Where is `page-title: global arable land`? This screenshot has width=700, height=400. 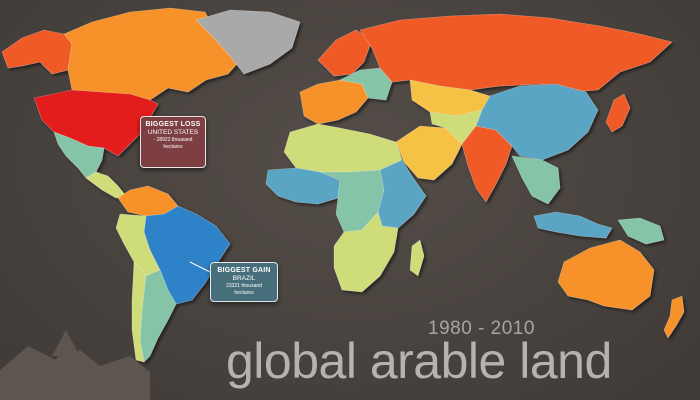
page-title: global arable land is located at coordinates (419, 361).